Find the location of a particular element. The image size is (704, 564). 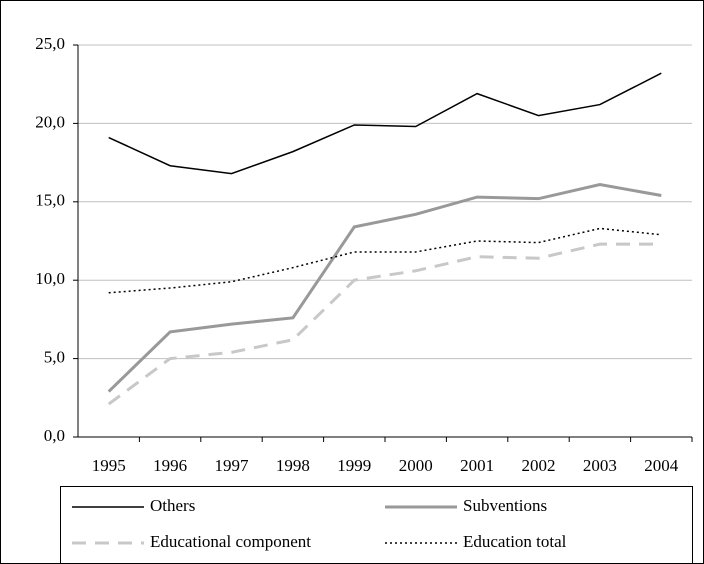

legend-label: Education total is located at coordinates (515, 541).